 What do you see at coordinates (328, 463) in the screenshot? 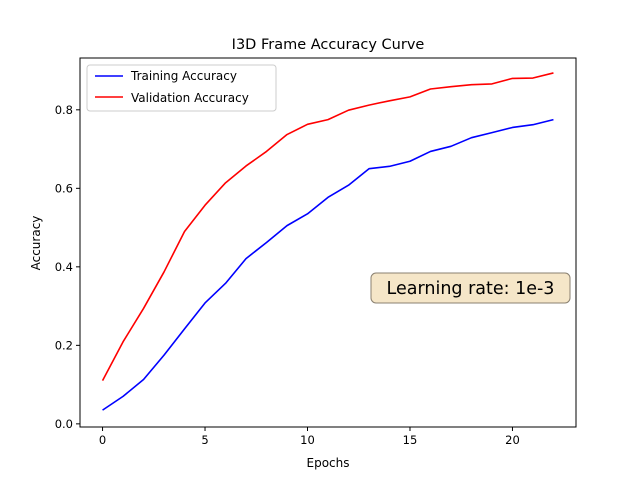
I see `x-axis-label: Epochs` at bounding box center [328, 463].